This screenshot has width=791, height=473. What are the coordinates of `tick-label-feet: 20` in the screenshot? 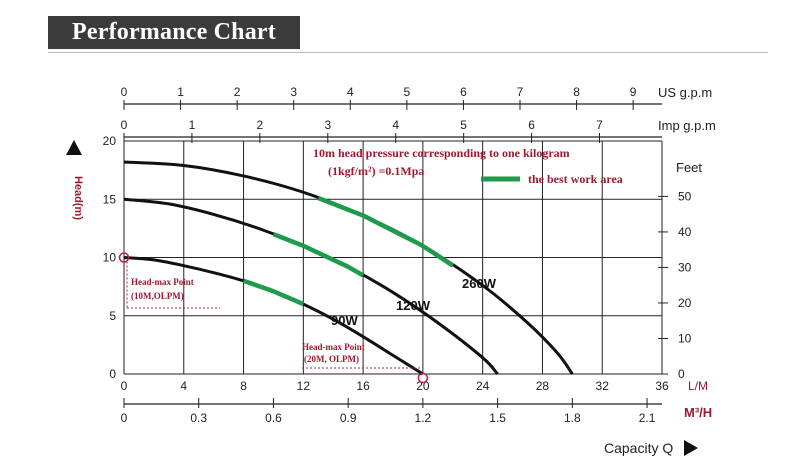 It's located at (685, 303).